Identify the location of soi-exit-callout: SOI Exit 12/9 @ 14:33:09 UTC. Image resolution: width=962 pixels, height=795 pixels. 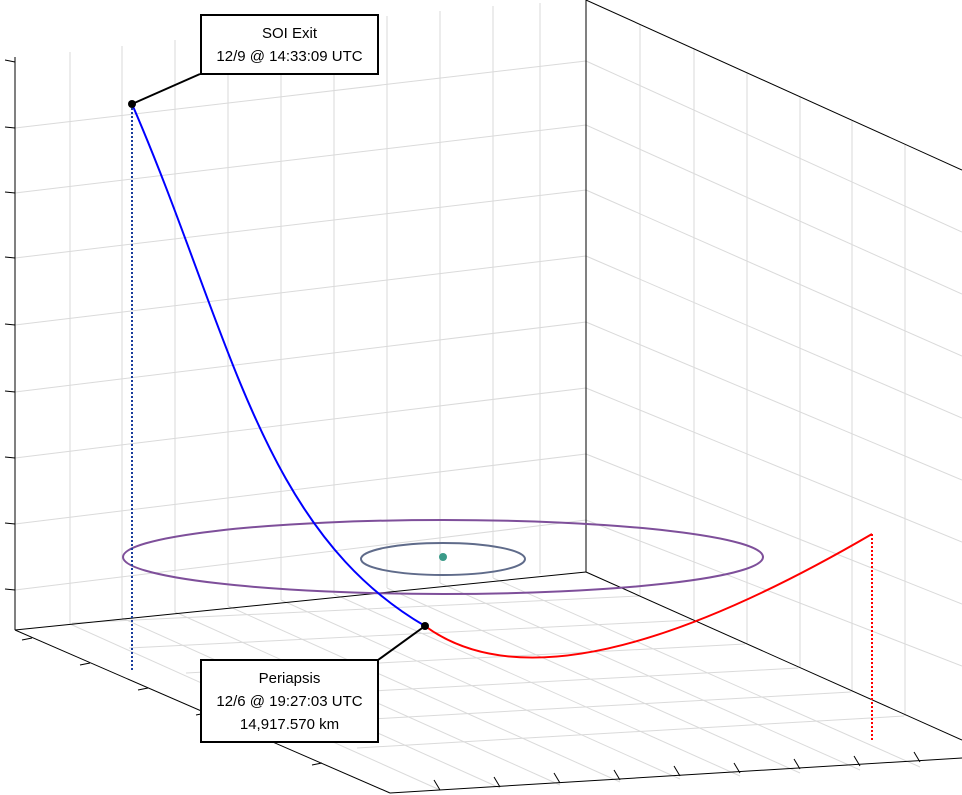
(289, 44).